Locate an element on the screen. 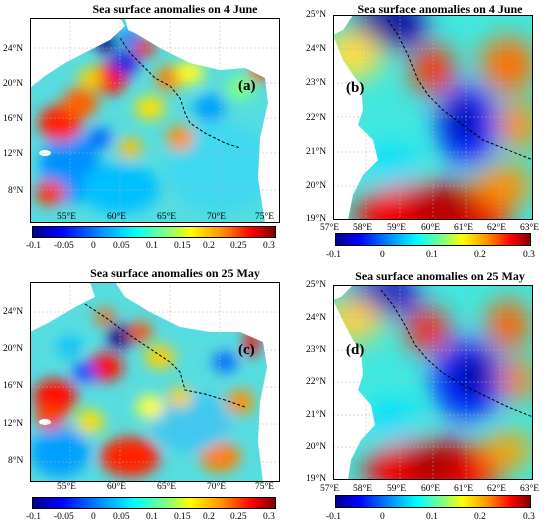  panel-b-lon-tick: 60°E is located at coordinates (431, 228).